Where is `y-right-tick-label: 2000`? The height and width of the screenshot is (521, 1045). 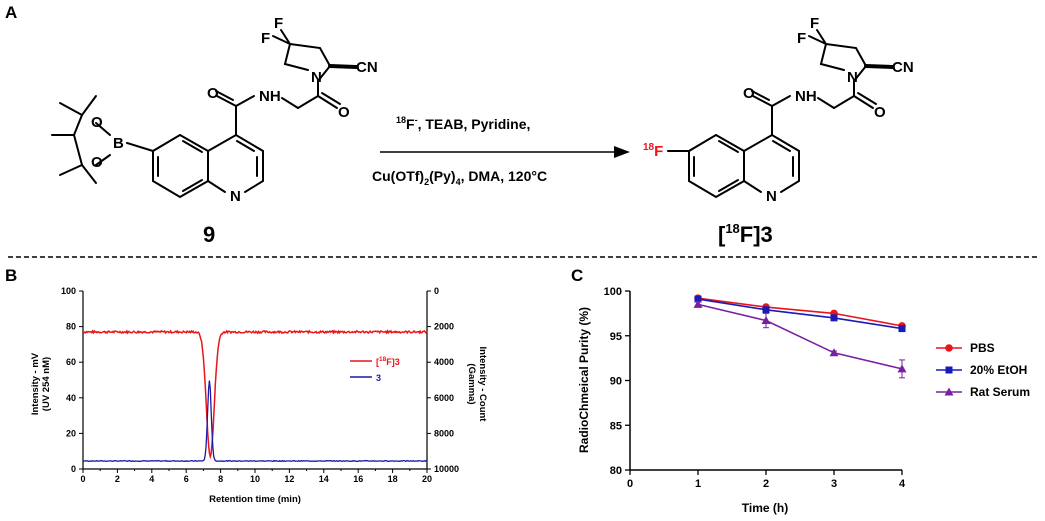 y-right-tick-label: 2000 is located at coordinates (444, 327).